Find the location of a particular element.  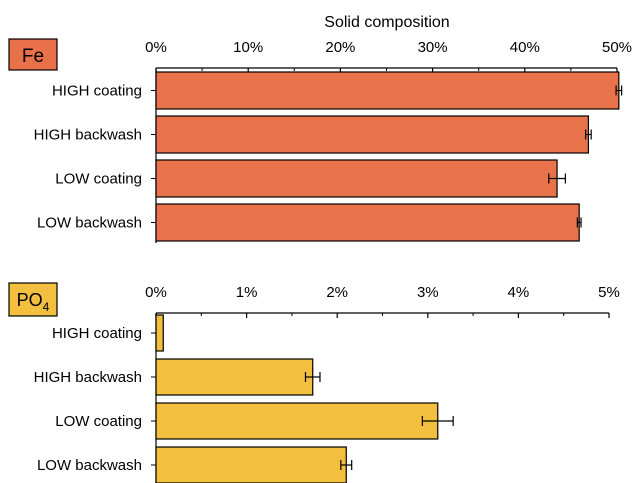

x-tick-label: 20% is located at coordinates (340, 47).